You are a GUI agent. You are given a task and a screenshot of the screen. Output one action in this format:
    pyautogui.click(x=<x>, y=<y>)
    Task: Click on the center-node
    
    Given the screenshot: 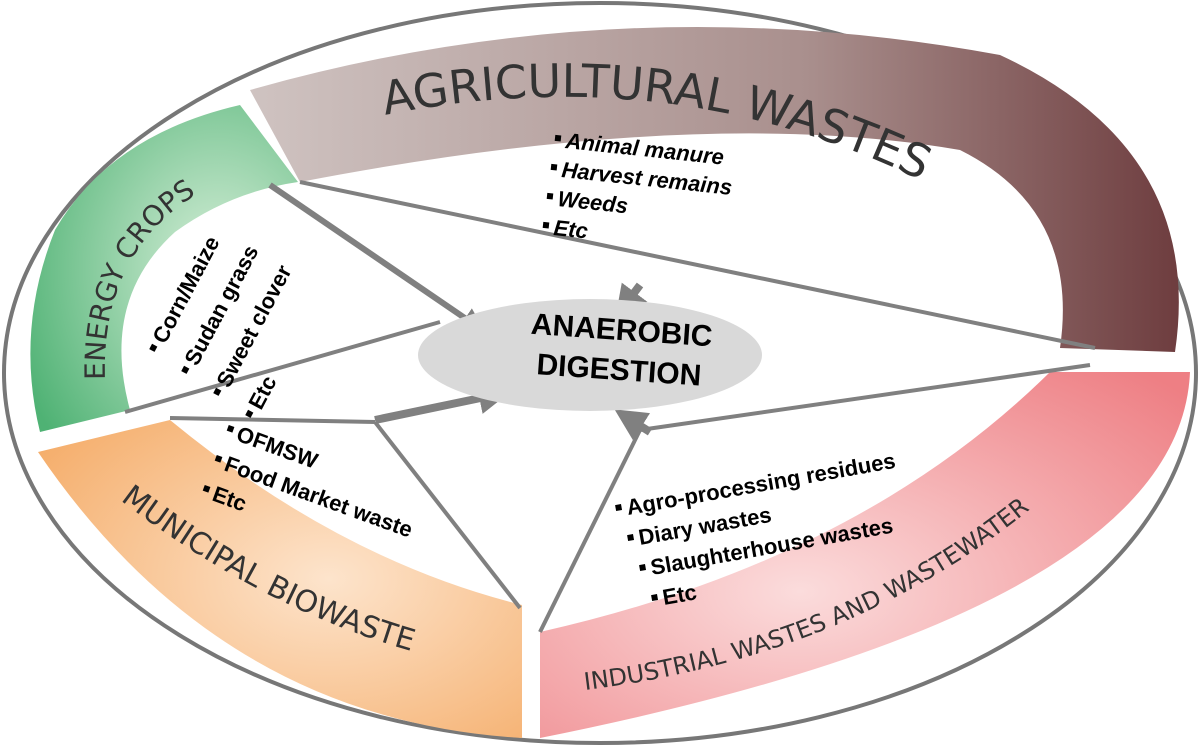 What is the action you would take?
    pyautogui.click(x=590, y=355)
    